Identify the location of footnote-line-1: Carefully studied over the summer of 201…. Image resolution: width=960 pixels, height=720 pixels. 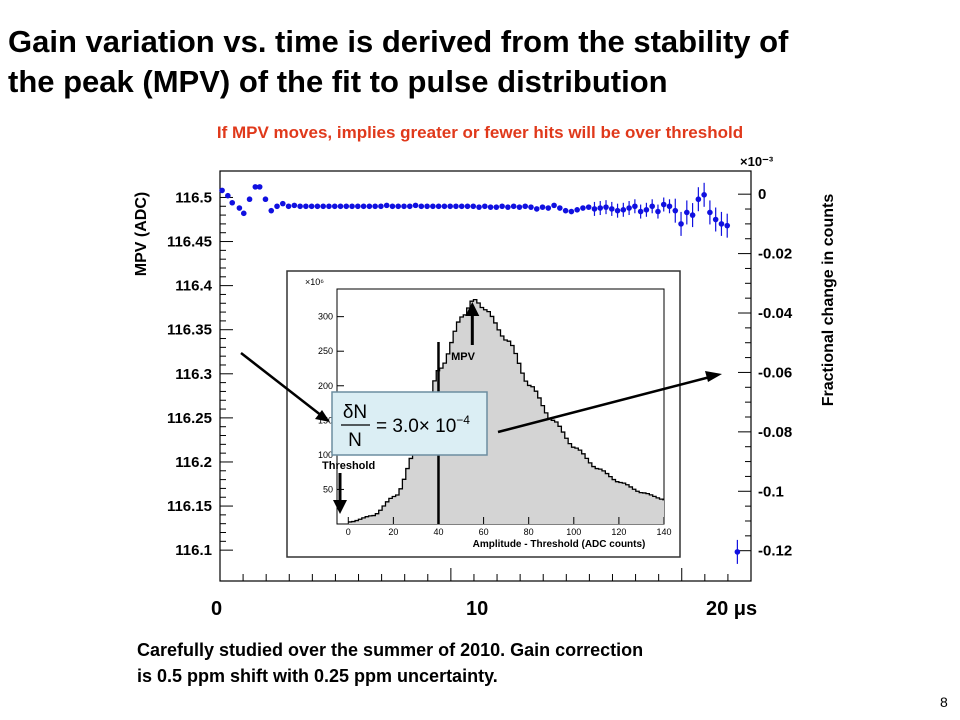
(390, 650).